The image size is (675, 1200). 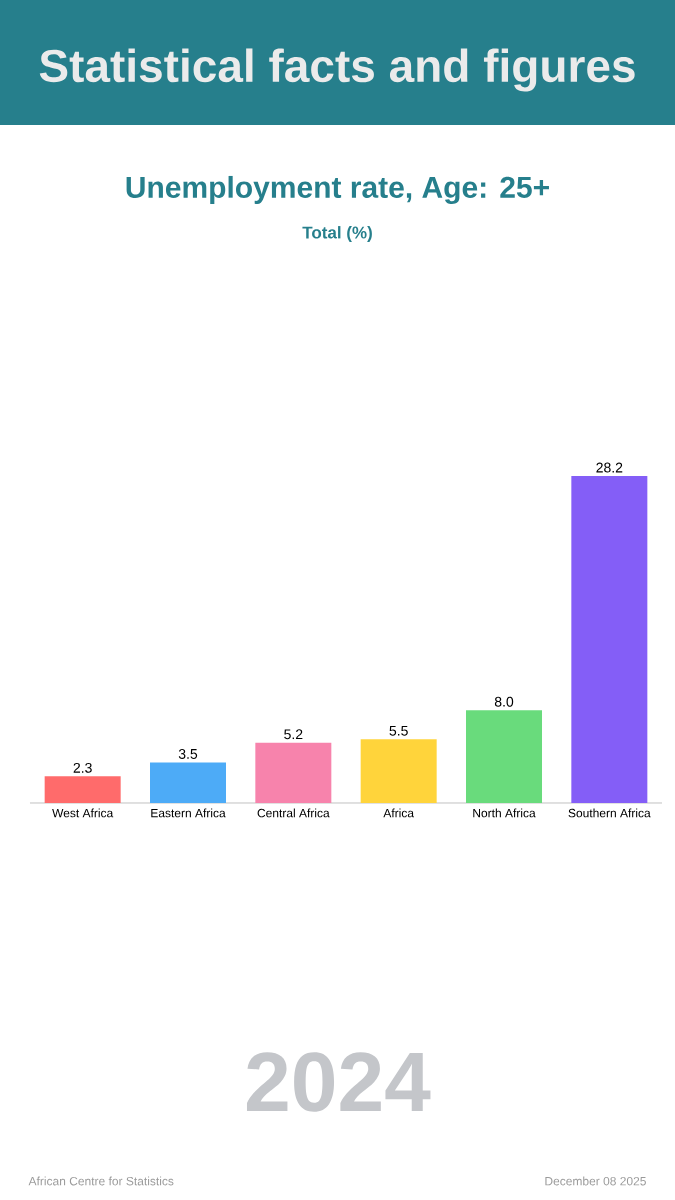 What do you see at coordinates (609, 467) in the screenshot?
I see `data-label: 28.2` at bounding box center [609, 467].